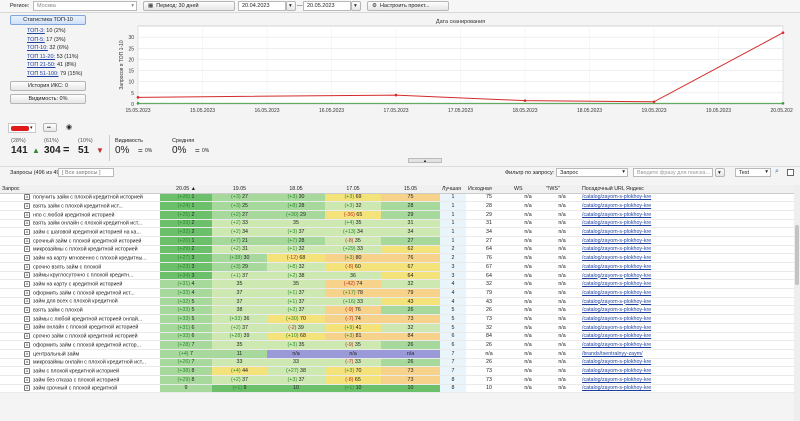 This screenshot has height=421, width=800. What do you see at coordinates (262, 6) in the screenshot?
I see `date-from-input: 20.04.2023` at bounding box center [262, 6].